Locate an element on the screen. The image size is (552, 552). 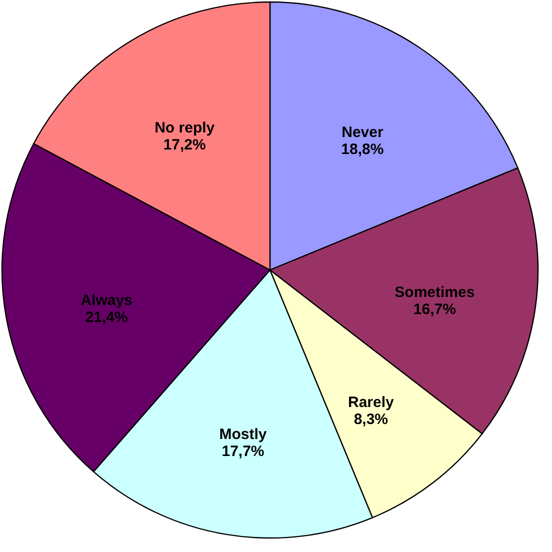
data-label: 21,4% is located at coordinates (106, 317).